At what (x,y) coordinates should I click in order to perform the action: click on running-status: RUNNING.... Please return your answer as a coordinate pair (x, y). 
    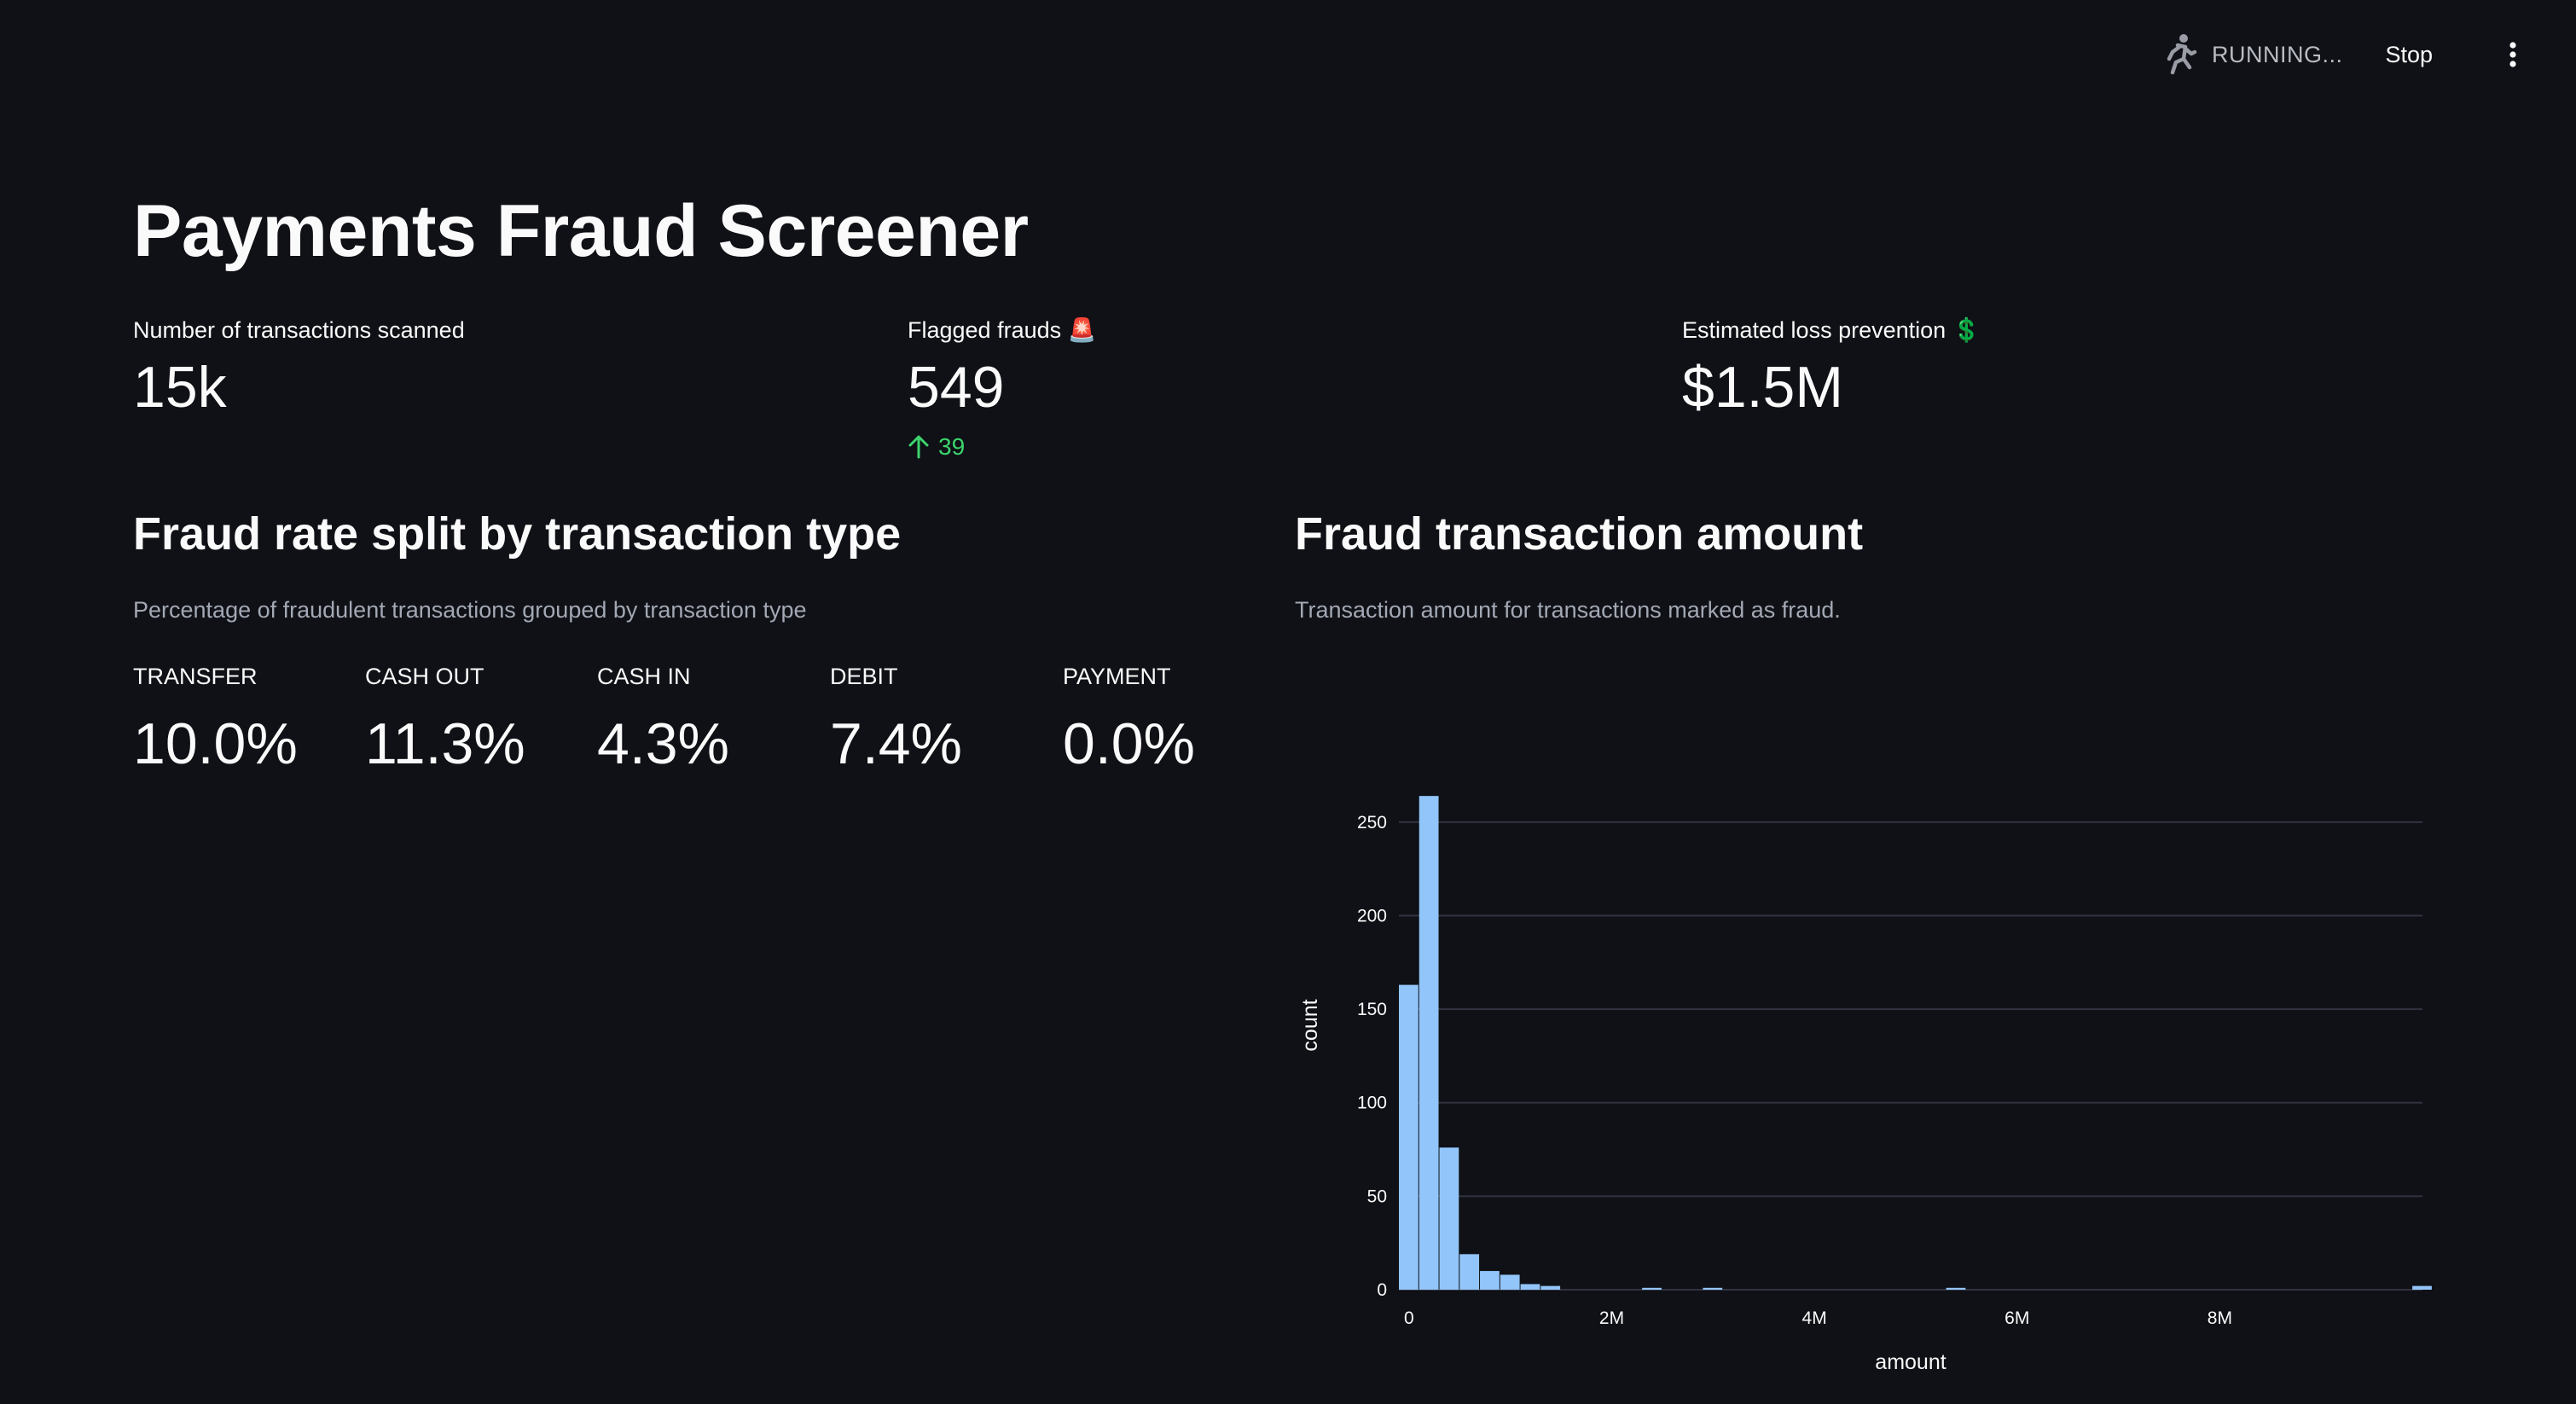
    Looking at the image, I should click on (2252, 54).